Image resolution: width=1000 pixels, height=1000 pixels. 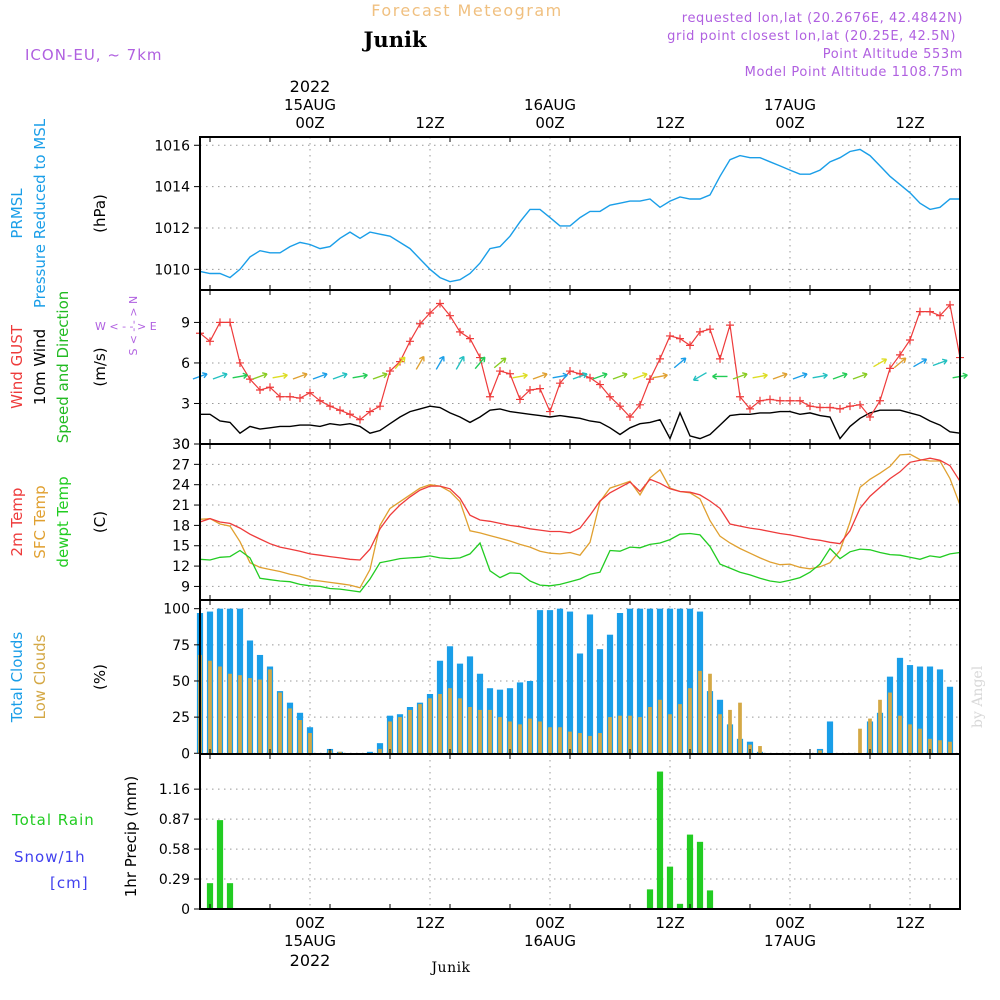 What do you see at coordinates (174, 880) in the screenshot?
I see `precip-y-tick-label: 0.29` at bounding box center [174, 880].